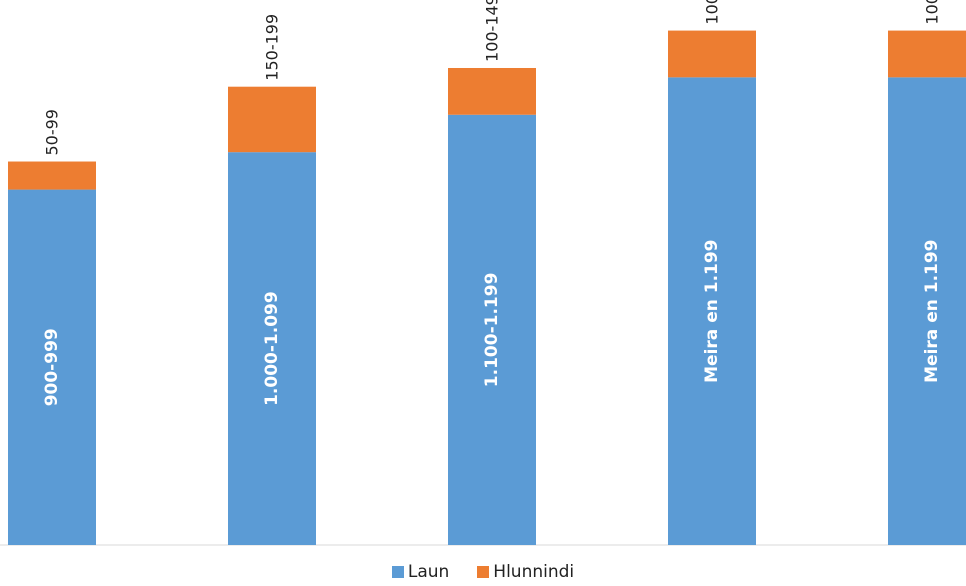  I want to click on data-label-hlunnindi-2: 100-149, so click(492, 31).